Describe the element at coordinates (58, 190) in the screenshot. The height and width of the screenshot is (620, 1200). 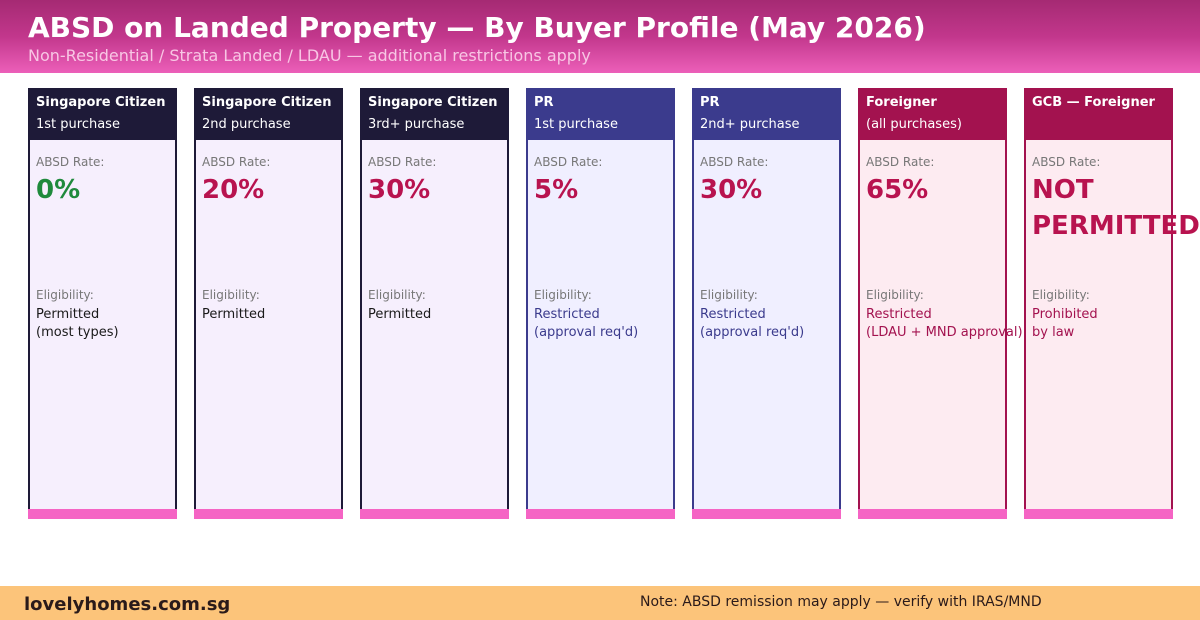
I see `absd-rate-value: 0%` at that location.